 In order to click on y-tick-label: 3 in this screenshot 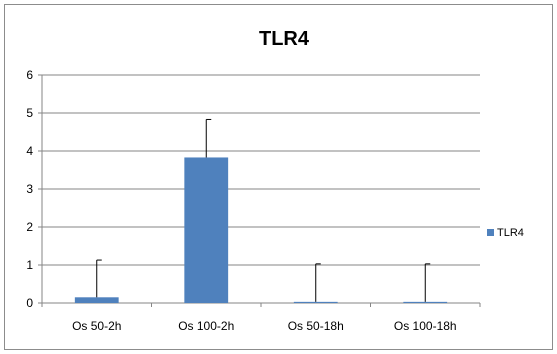, I will do `click(29, 189)`.